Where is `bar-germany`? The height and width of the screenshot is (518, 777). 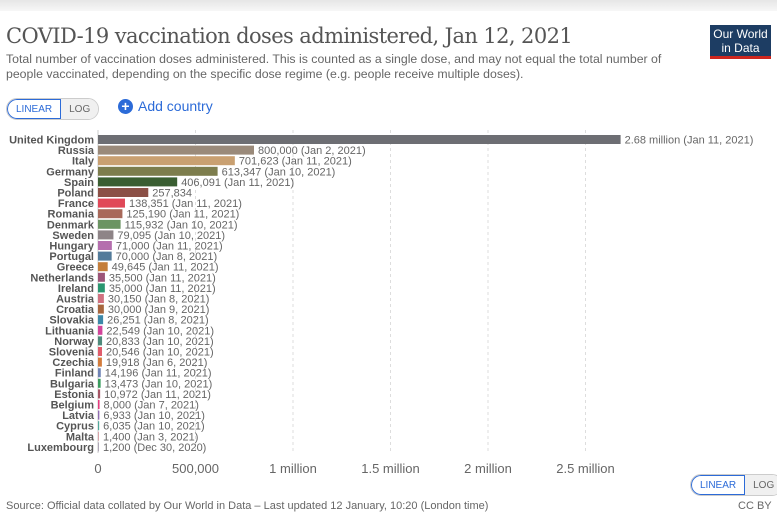
bar-germany is located at coordinates (158, 171).